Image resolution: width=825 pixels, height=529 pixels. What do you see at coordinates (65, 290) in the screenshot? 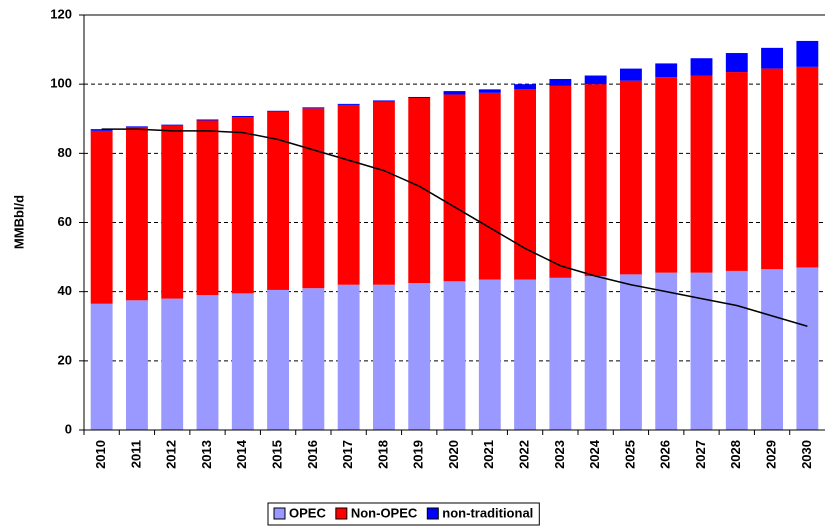
I see `y-tick-label: 40` at bounding box center [65, 290].